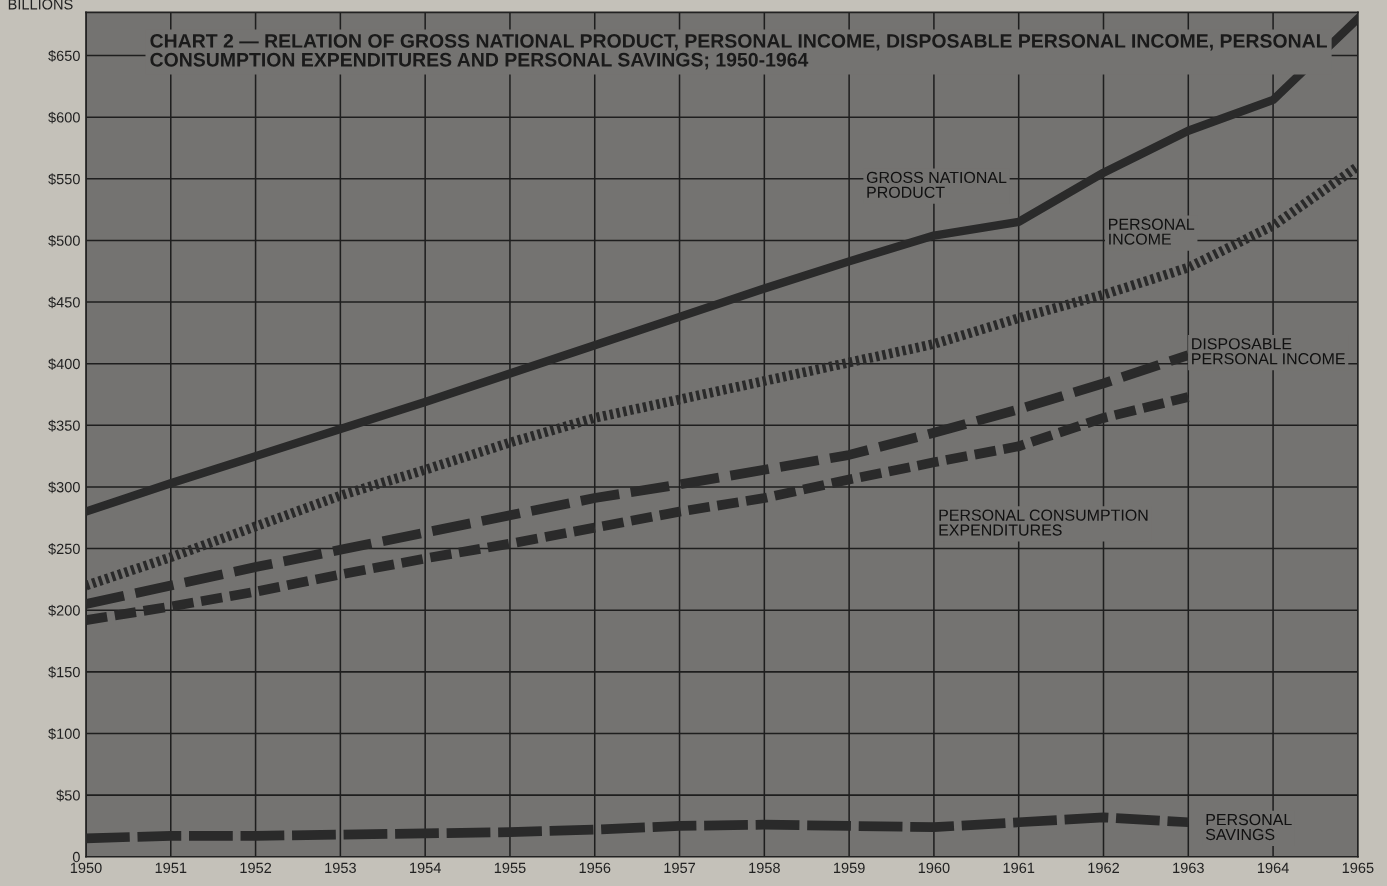 The height and width of the screenshot is (886, 1387). I want to click on x-tick-label: 1964, so click(1273, 868).